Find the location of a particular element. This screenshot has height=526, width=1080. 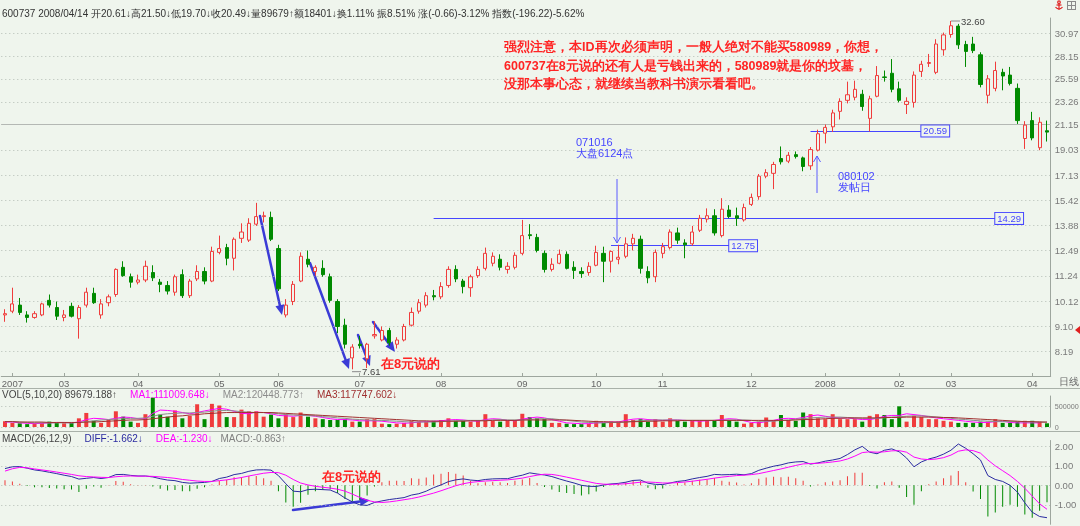

y-tick-label: 10.12 is located at coordinates (1066, 301).